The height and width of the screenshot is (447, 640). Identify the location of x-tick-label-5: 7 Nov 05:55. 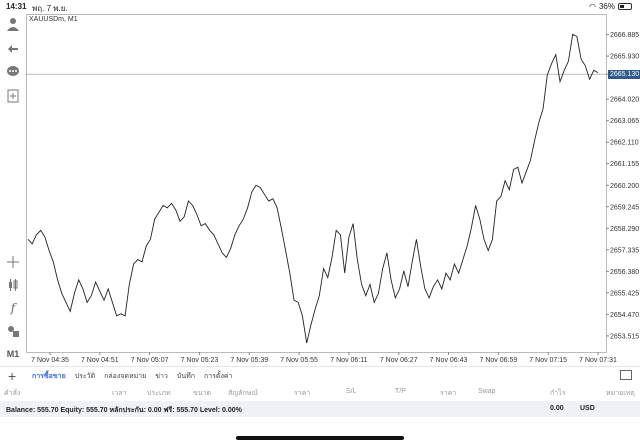
(299, 360).